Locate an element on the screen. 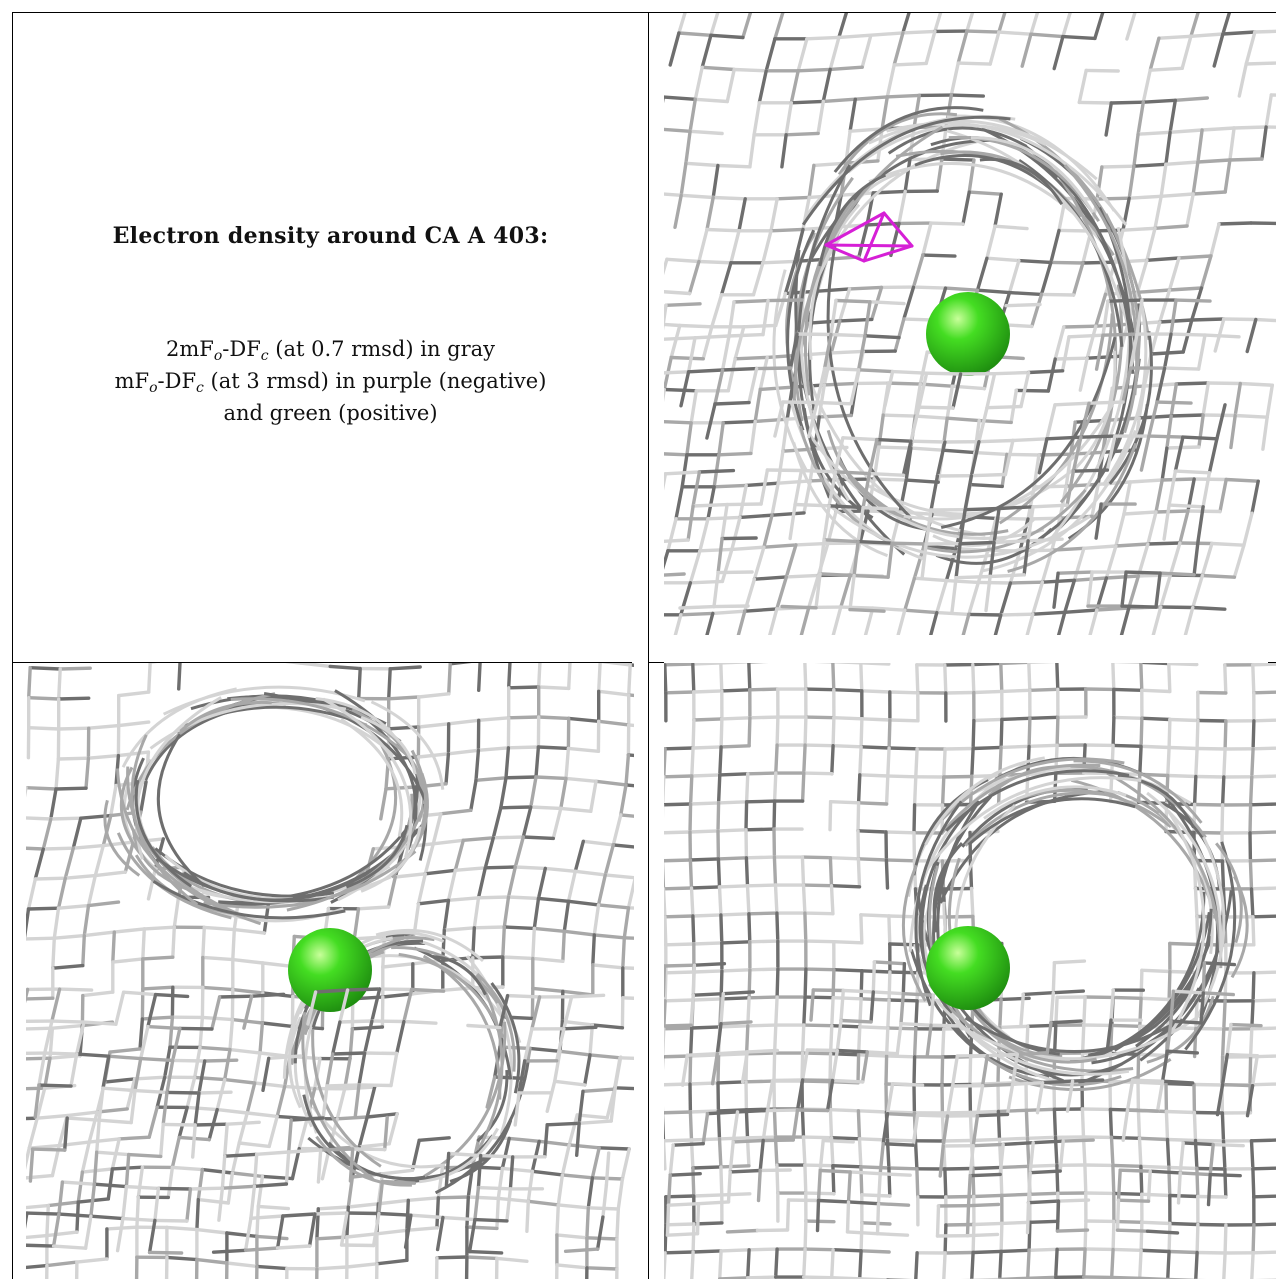 The image size is (1276, 1279). caption-title: Electron density around CA A 403: is located at coordinates (330, 236).